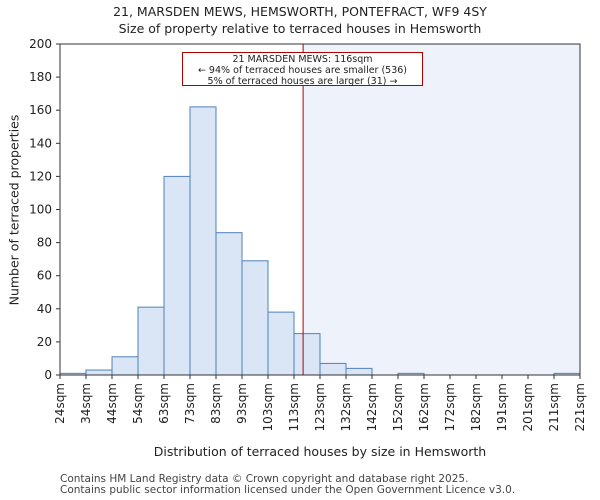  What do you see at coordinates (528, 407) in the screenshot?
I see `x-tick-label: 201sqm` at bounding box center [528, 407].